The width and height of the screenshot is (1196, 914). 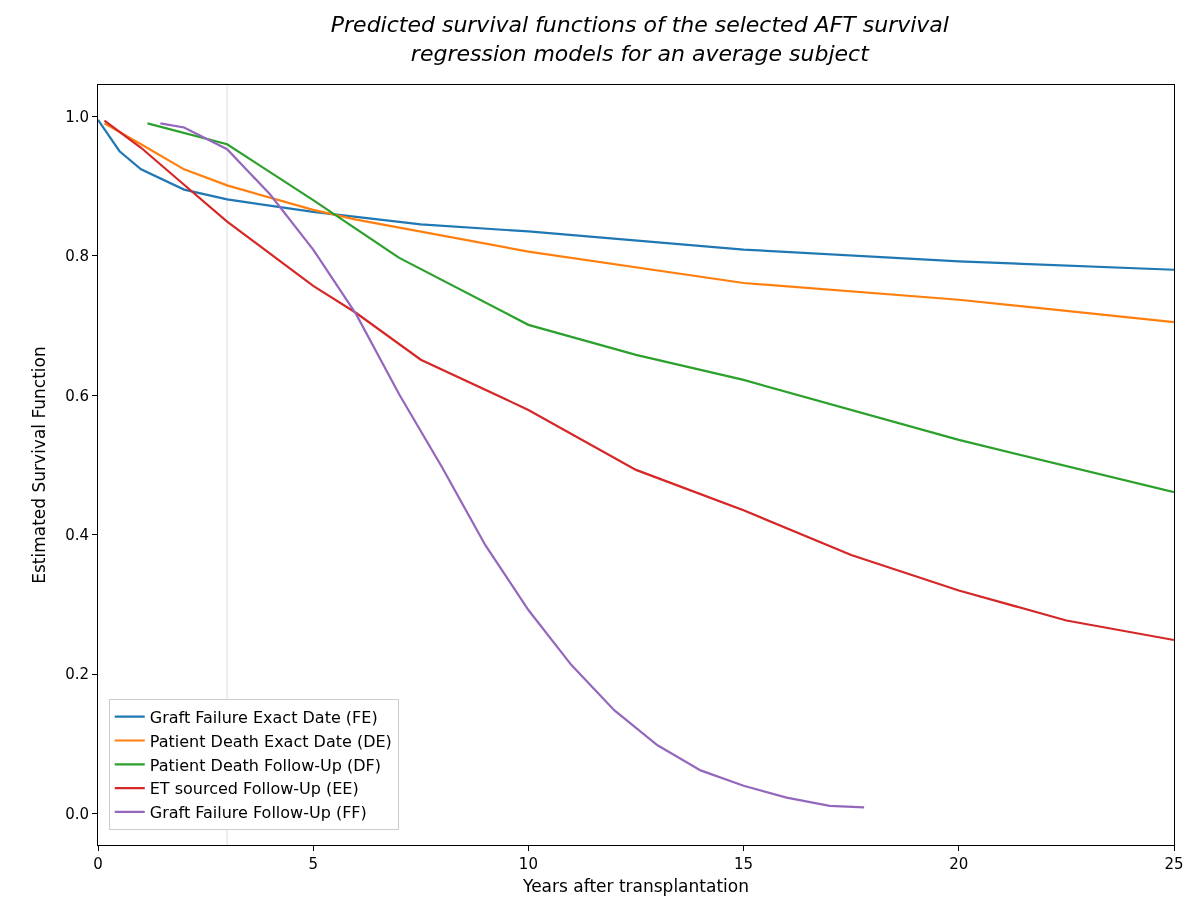 What do you see at coordinates (77, 813) in the screenshot?
I see `y-tick-label: 0.0` at bounding box center [77, 813].